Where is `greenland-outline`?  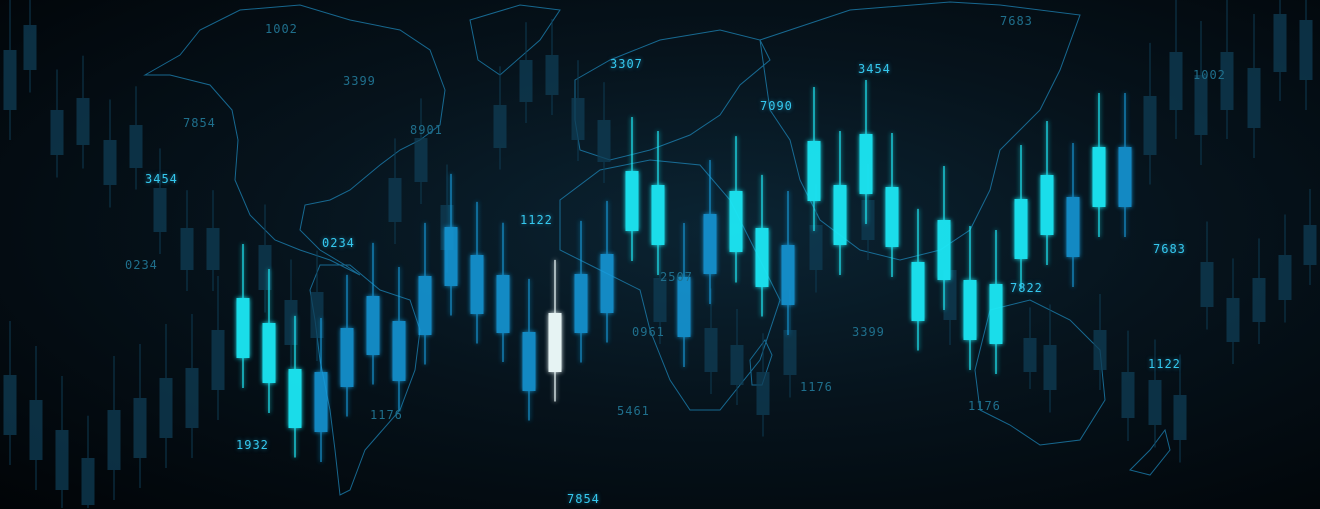
greenland-outline is located at coordinates (515, 40).